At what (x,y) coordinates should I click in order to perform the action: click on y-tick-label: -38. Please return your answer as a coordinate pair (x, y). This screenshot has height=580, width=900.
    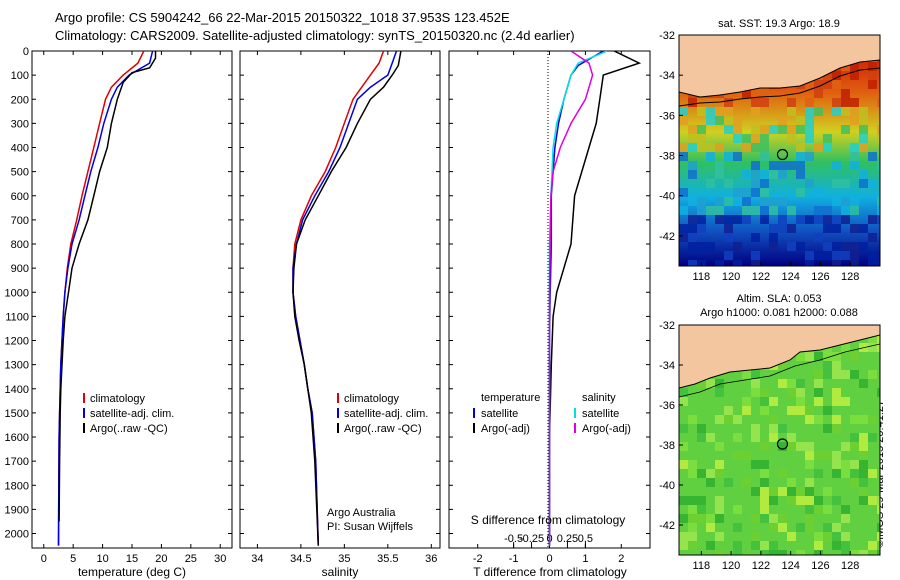
    Looking at the image, I should click on (667, 446).